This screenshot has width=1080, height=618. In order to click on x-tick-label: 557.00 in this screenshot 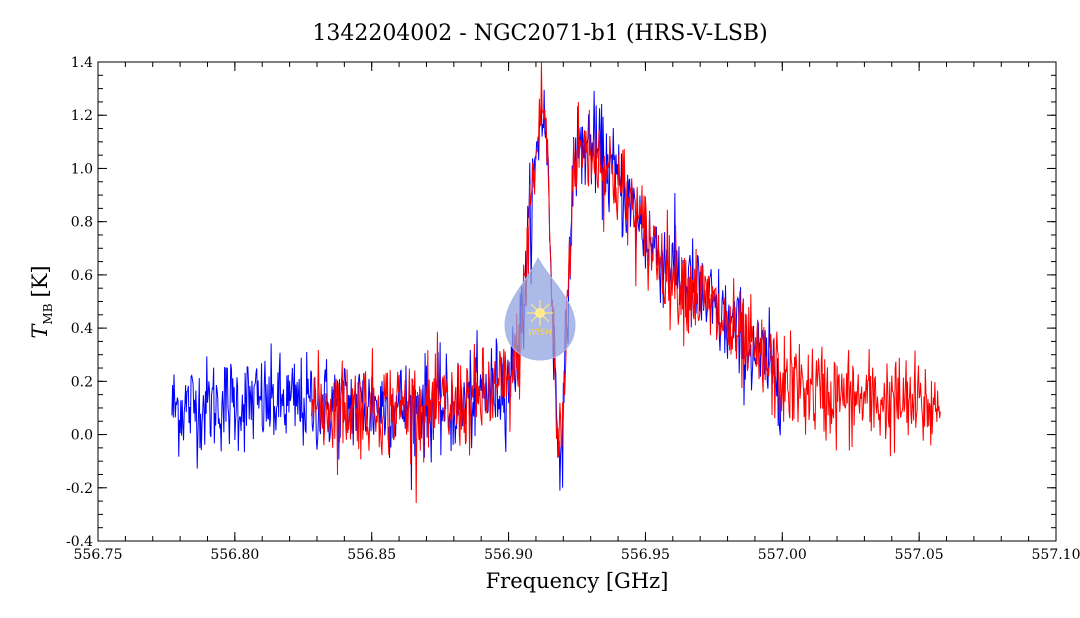, I will do `click(782, 555)`.